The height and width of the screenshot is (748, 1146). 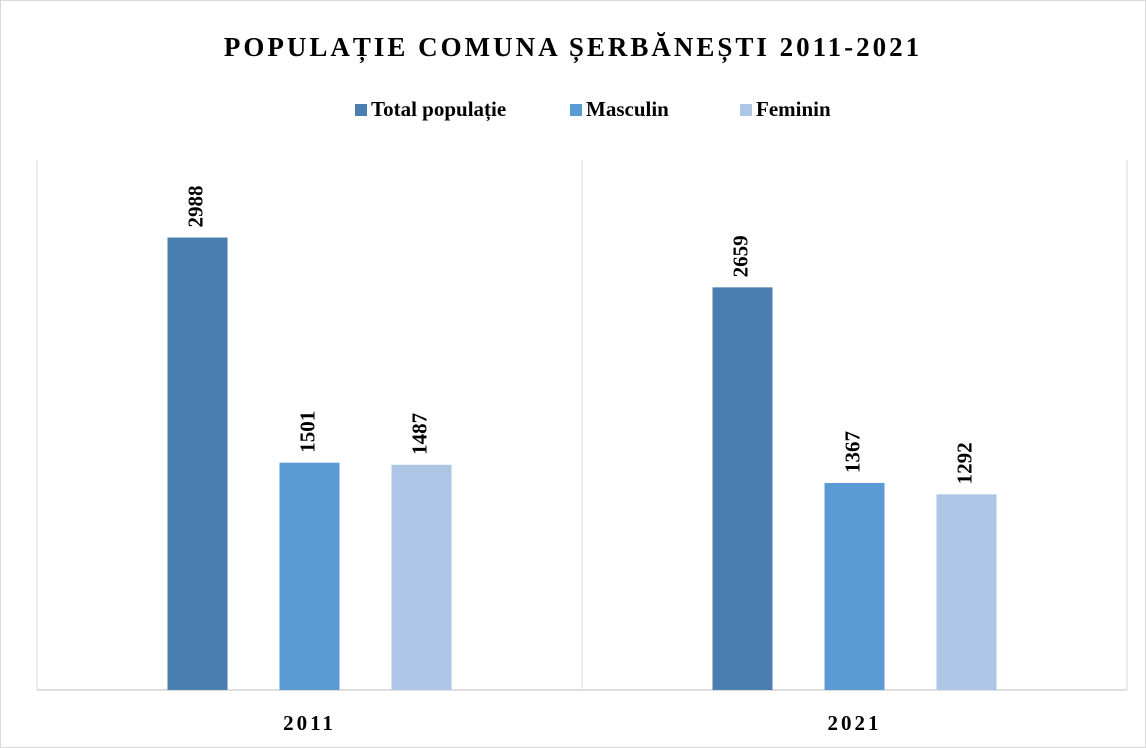 I want to click on data-label: 2659, so click(x=740, y=256).